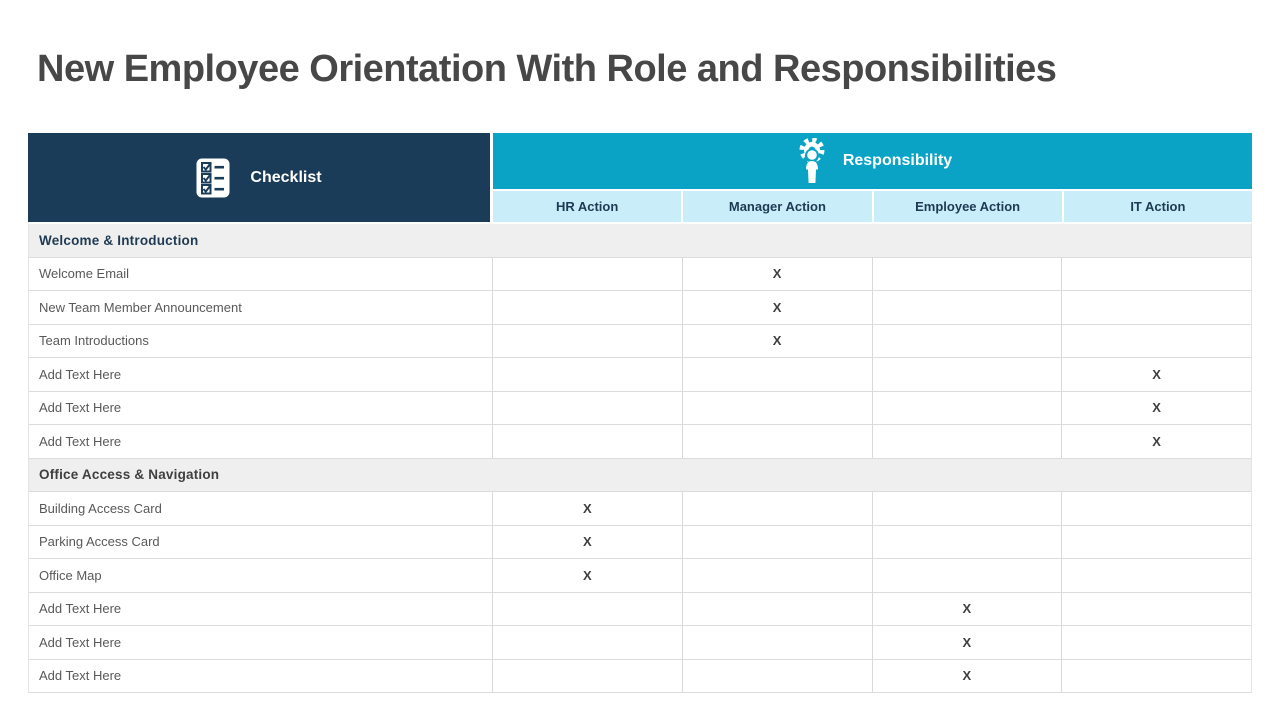 This screenshot has width=1280, height=720. What do you see at coordinates (640, 241) in the screenshot?
I see `section-row: Welcome & Introduction` at bounding box center [640, 241].